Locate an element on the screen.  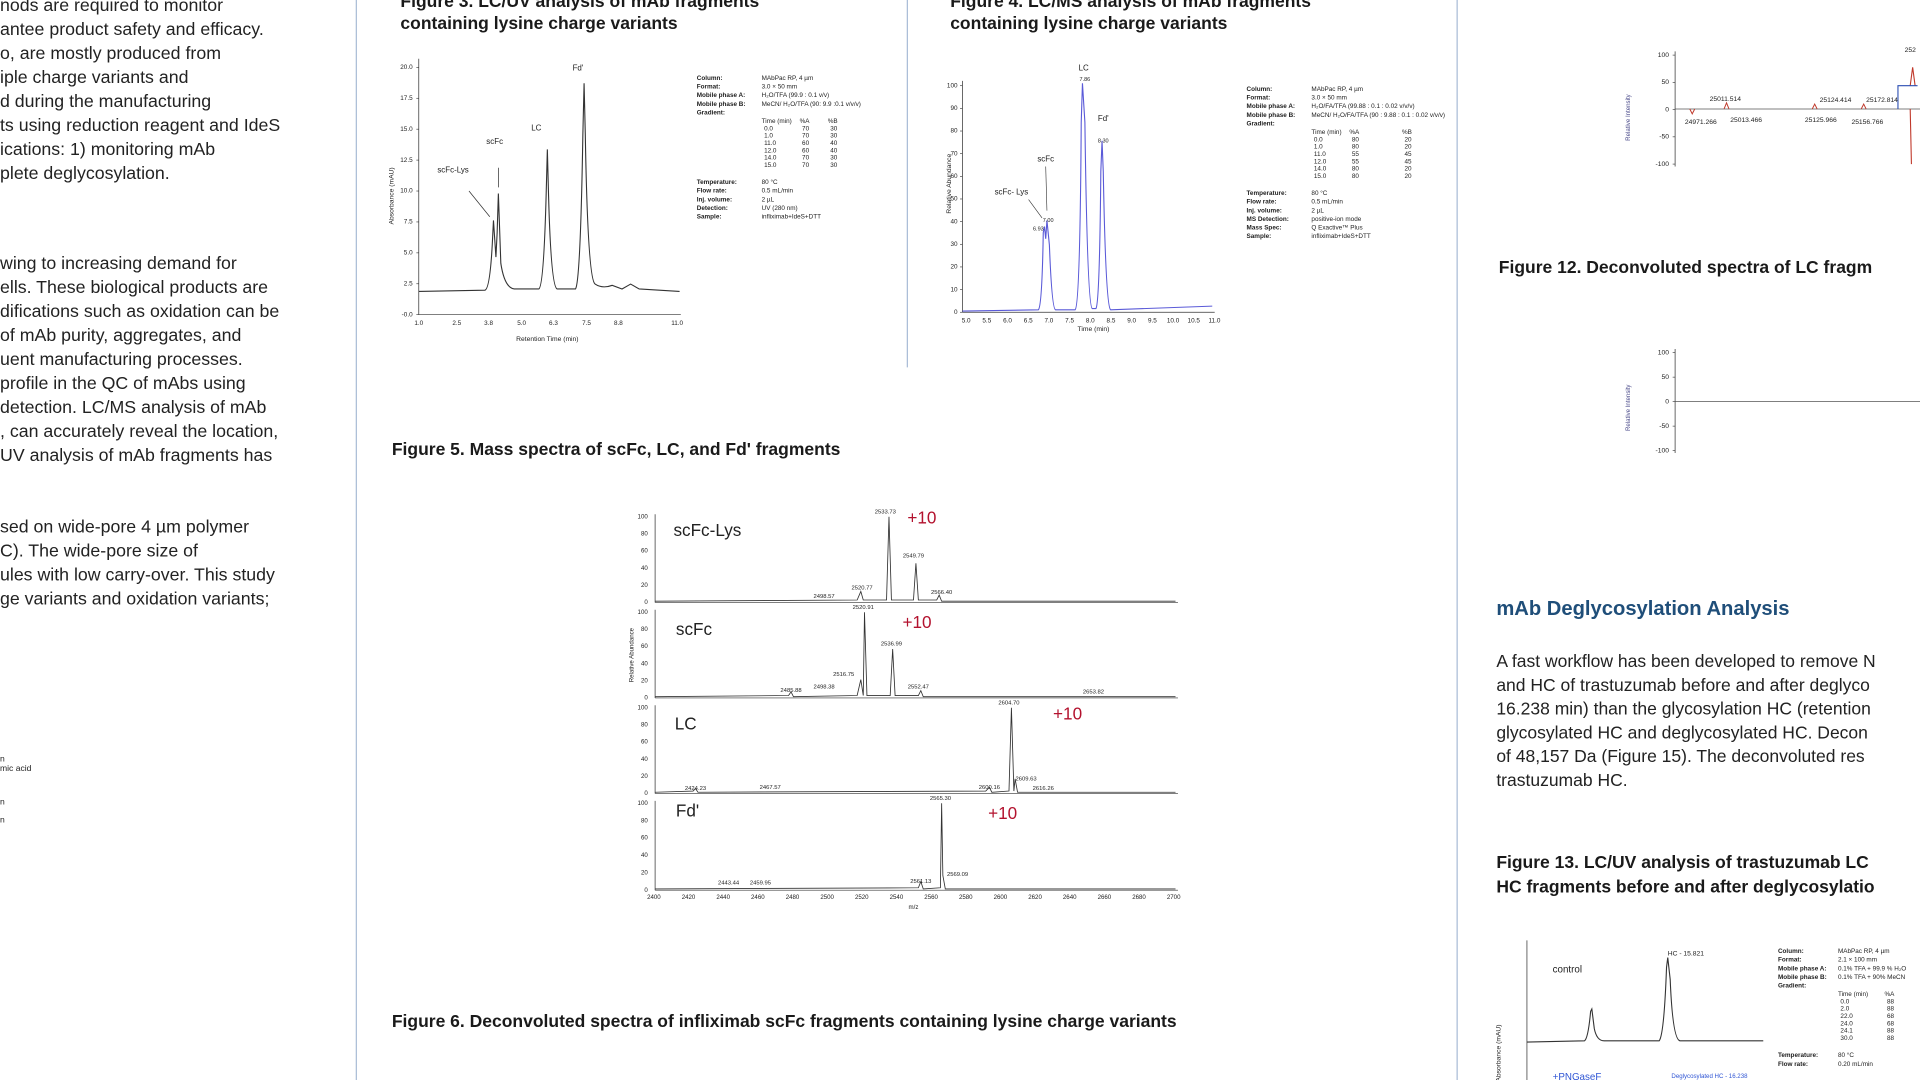
peak-label: 2424.23 is located at coordinates (695, 789).